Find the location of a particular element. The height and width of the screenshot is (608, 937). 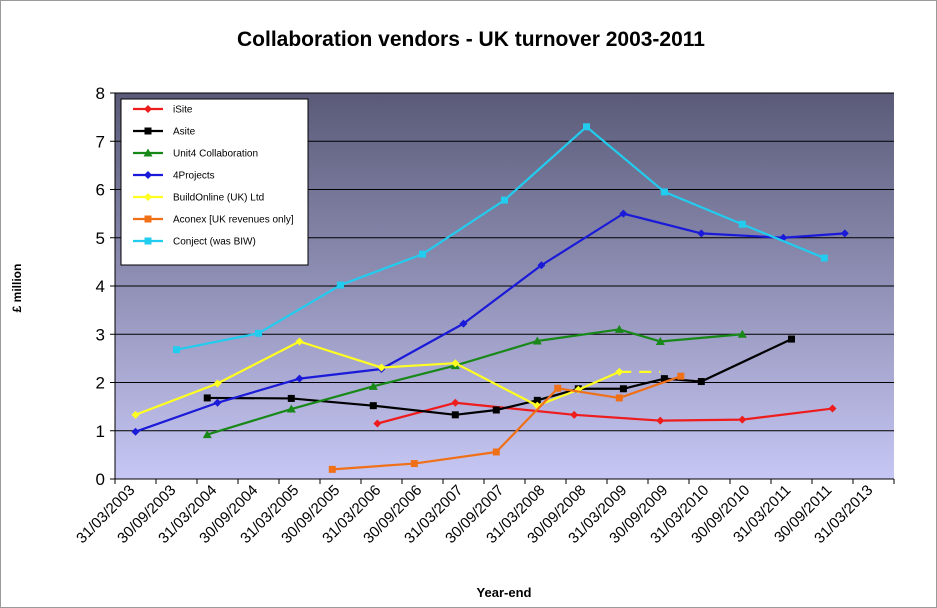

y-axis-label: £ million is located at coordinates (17, 288).